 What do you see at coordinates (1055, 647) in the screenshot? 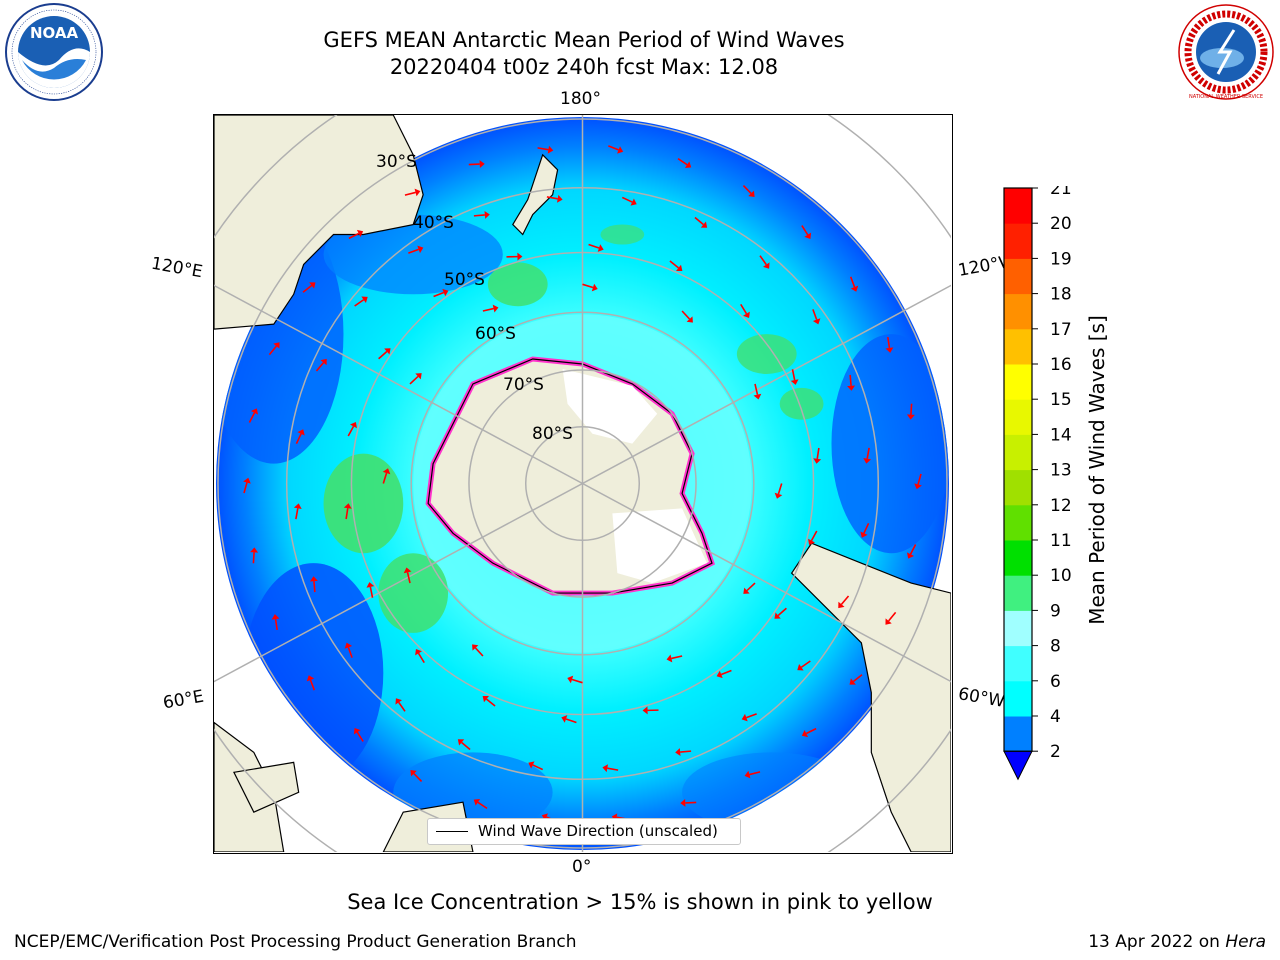
I see `colorbar-tick-label: 8` at bounding box center [1055, 647].